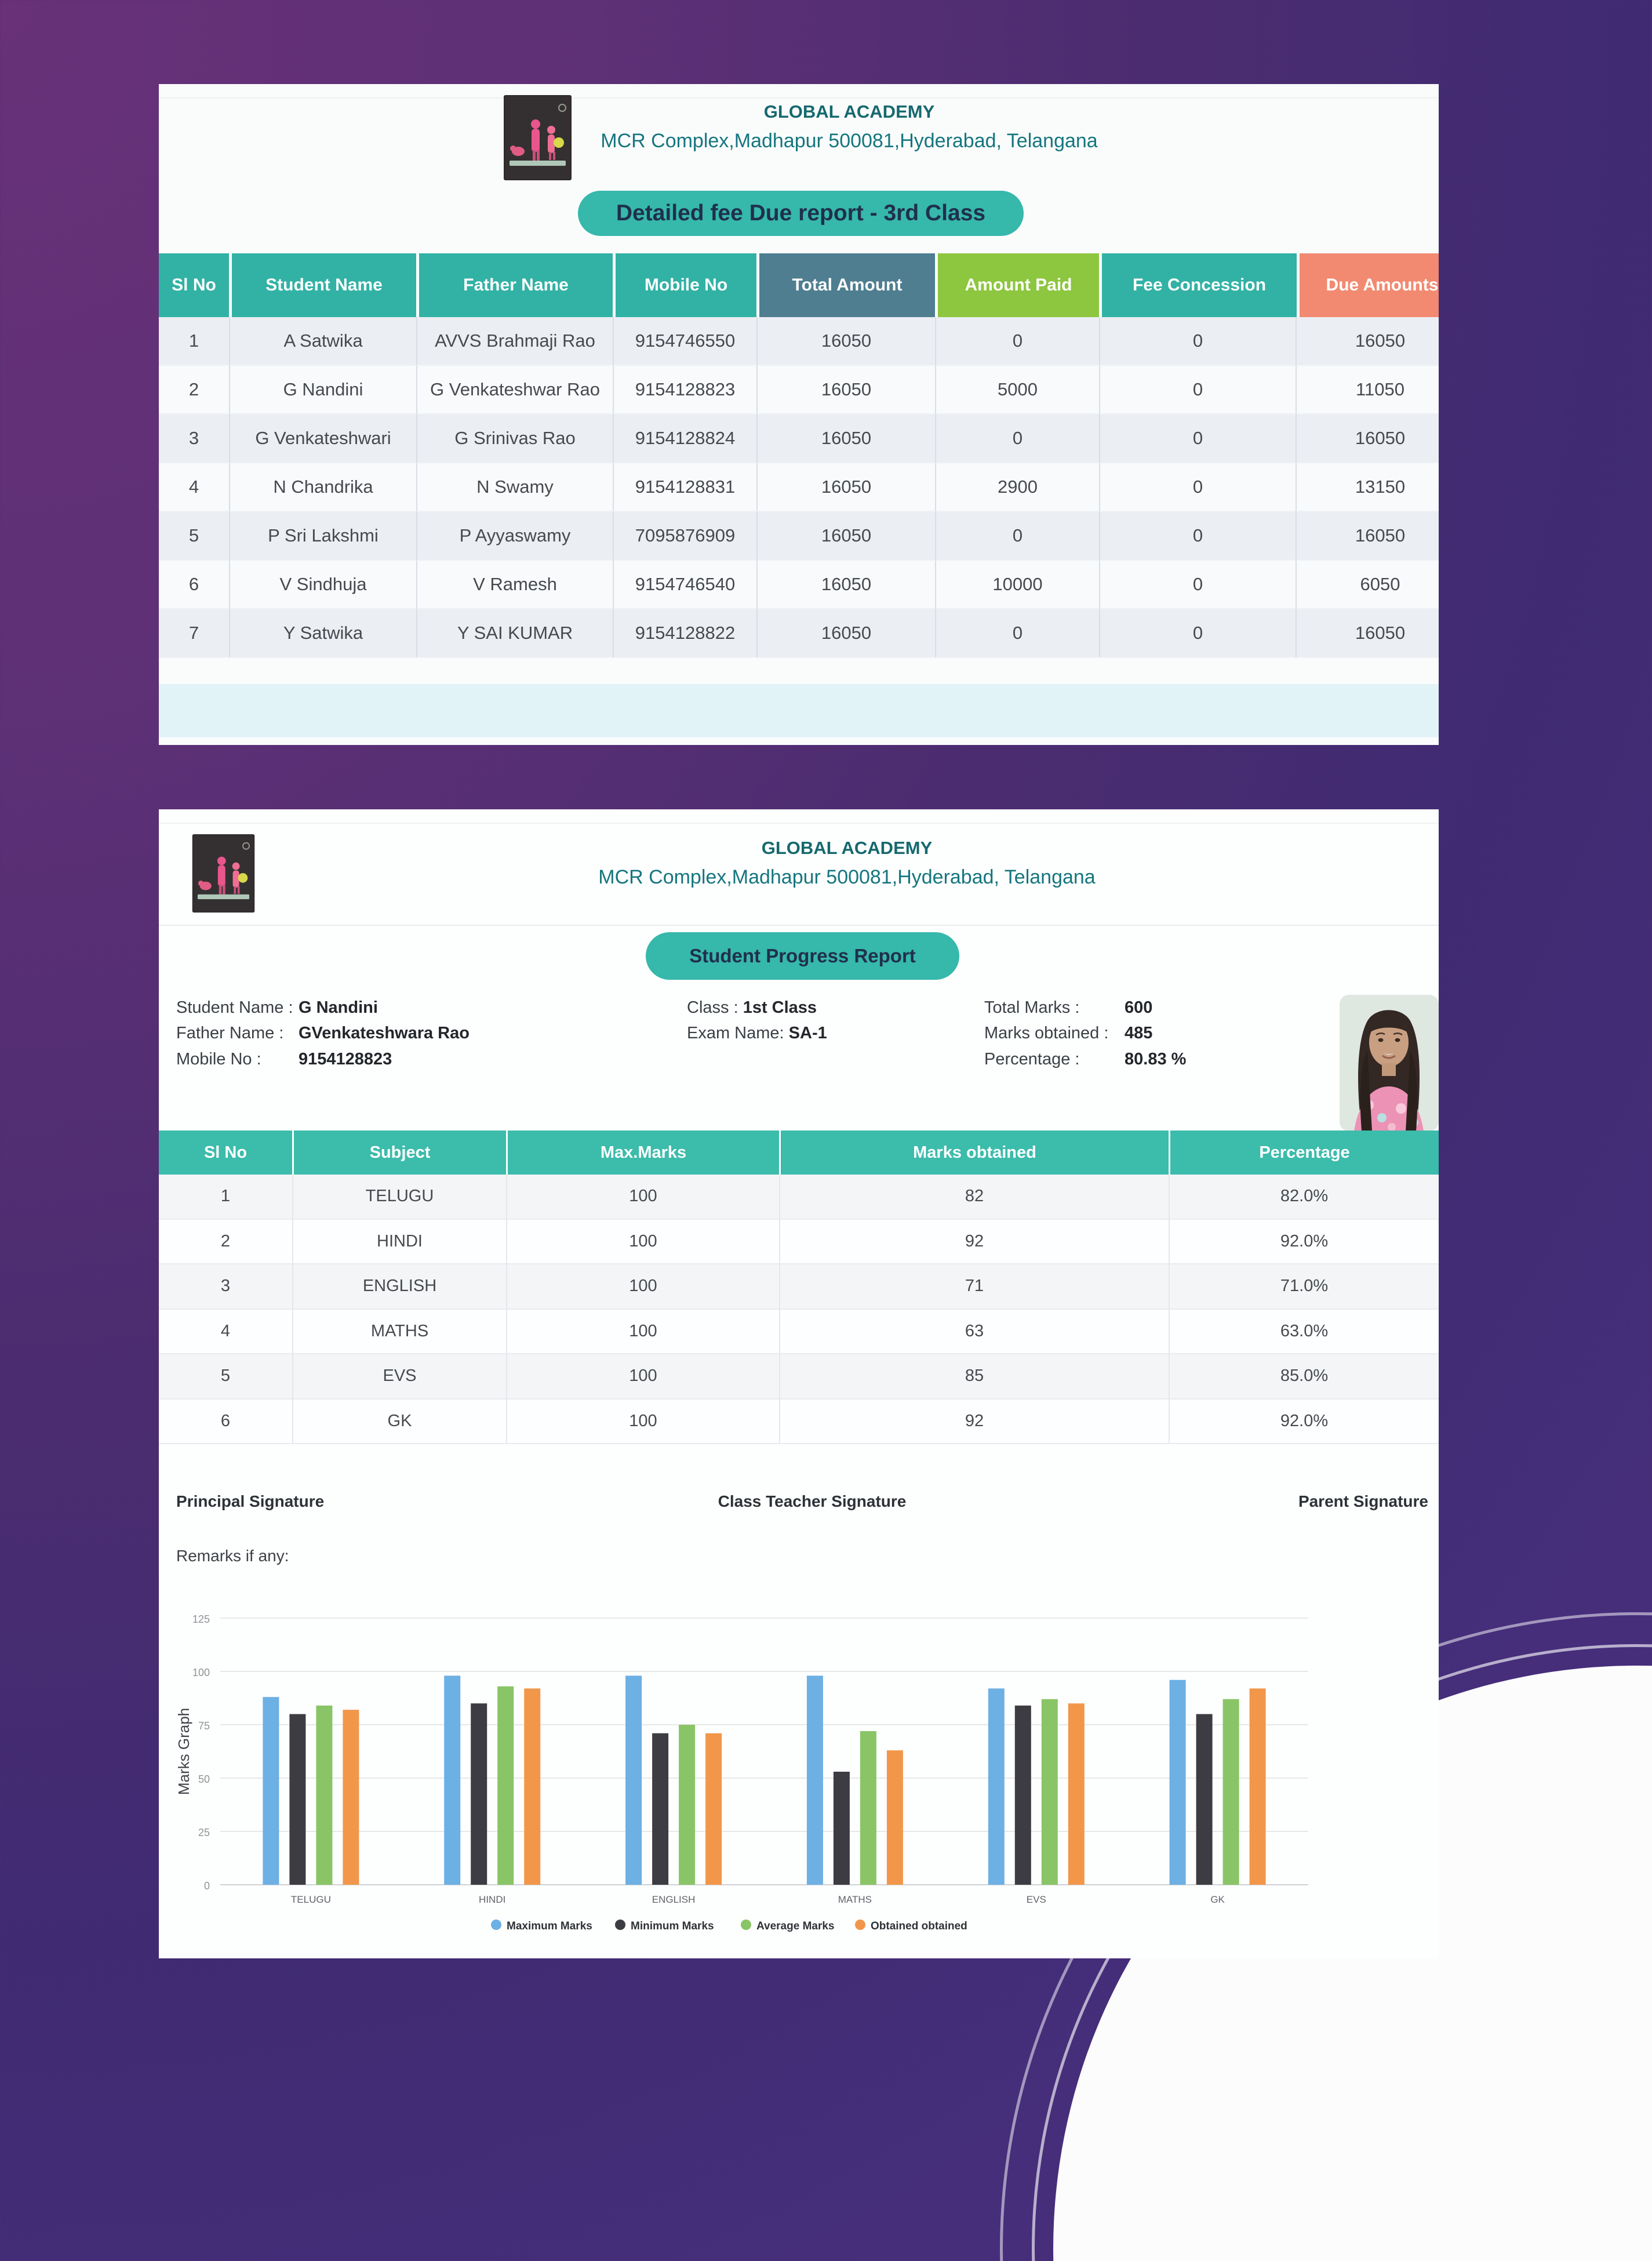  What do you see at coordinates (183, 1751) in the screenshot?
I see `svg-text: Marks Graph` at bounding box center [183, 1751].